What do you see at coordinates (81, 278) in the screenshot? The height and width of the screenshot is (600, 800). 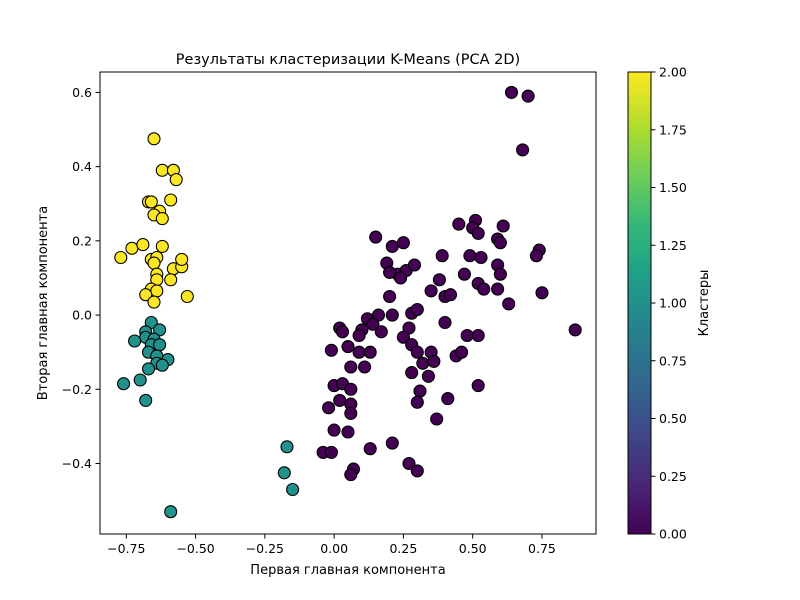 I see `y-axis-ticks: −0.4 −0.2 0.0 0.2 0.4 0.6` at bounding box center [81, 278].